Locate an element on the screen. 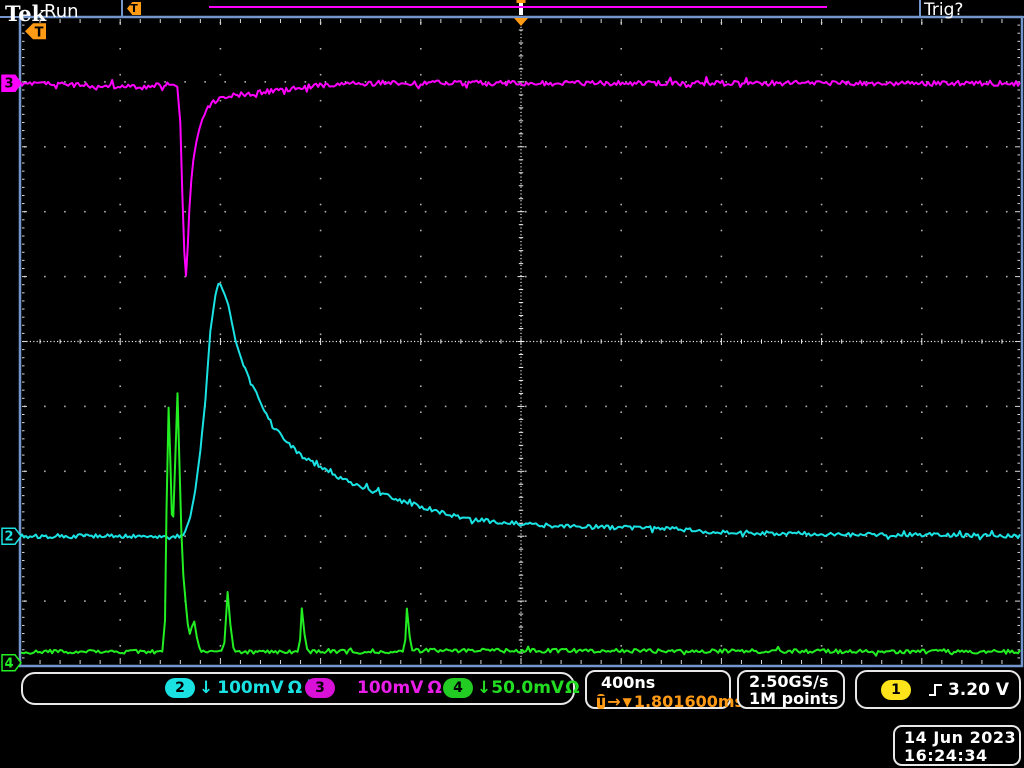 This screenshot has width=1024, height=768. trigger-t-badge-icon: T is located at coordinates (601, 701).